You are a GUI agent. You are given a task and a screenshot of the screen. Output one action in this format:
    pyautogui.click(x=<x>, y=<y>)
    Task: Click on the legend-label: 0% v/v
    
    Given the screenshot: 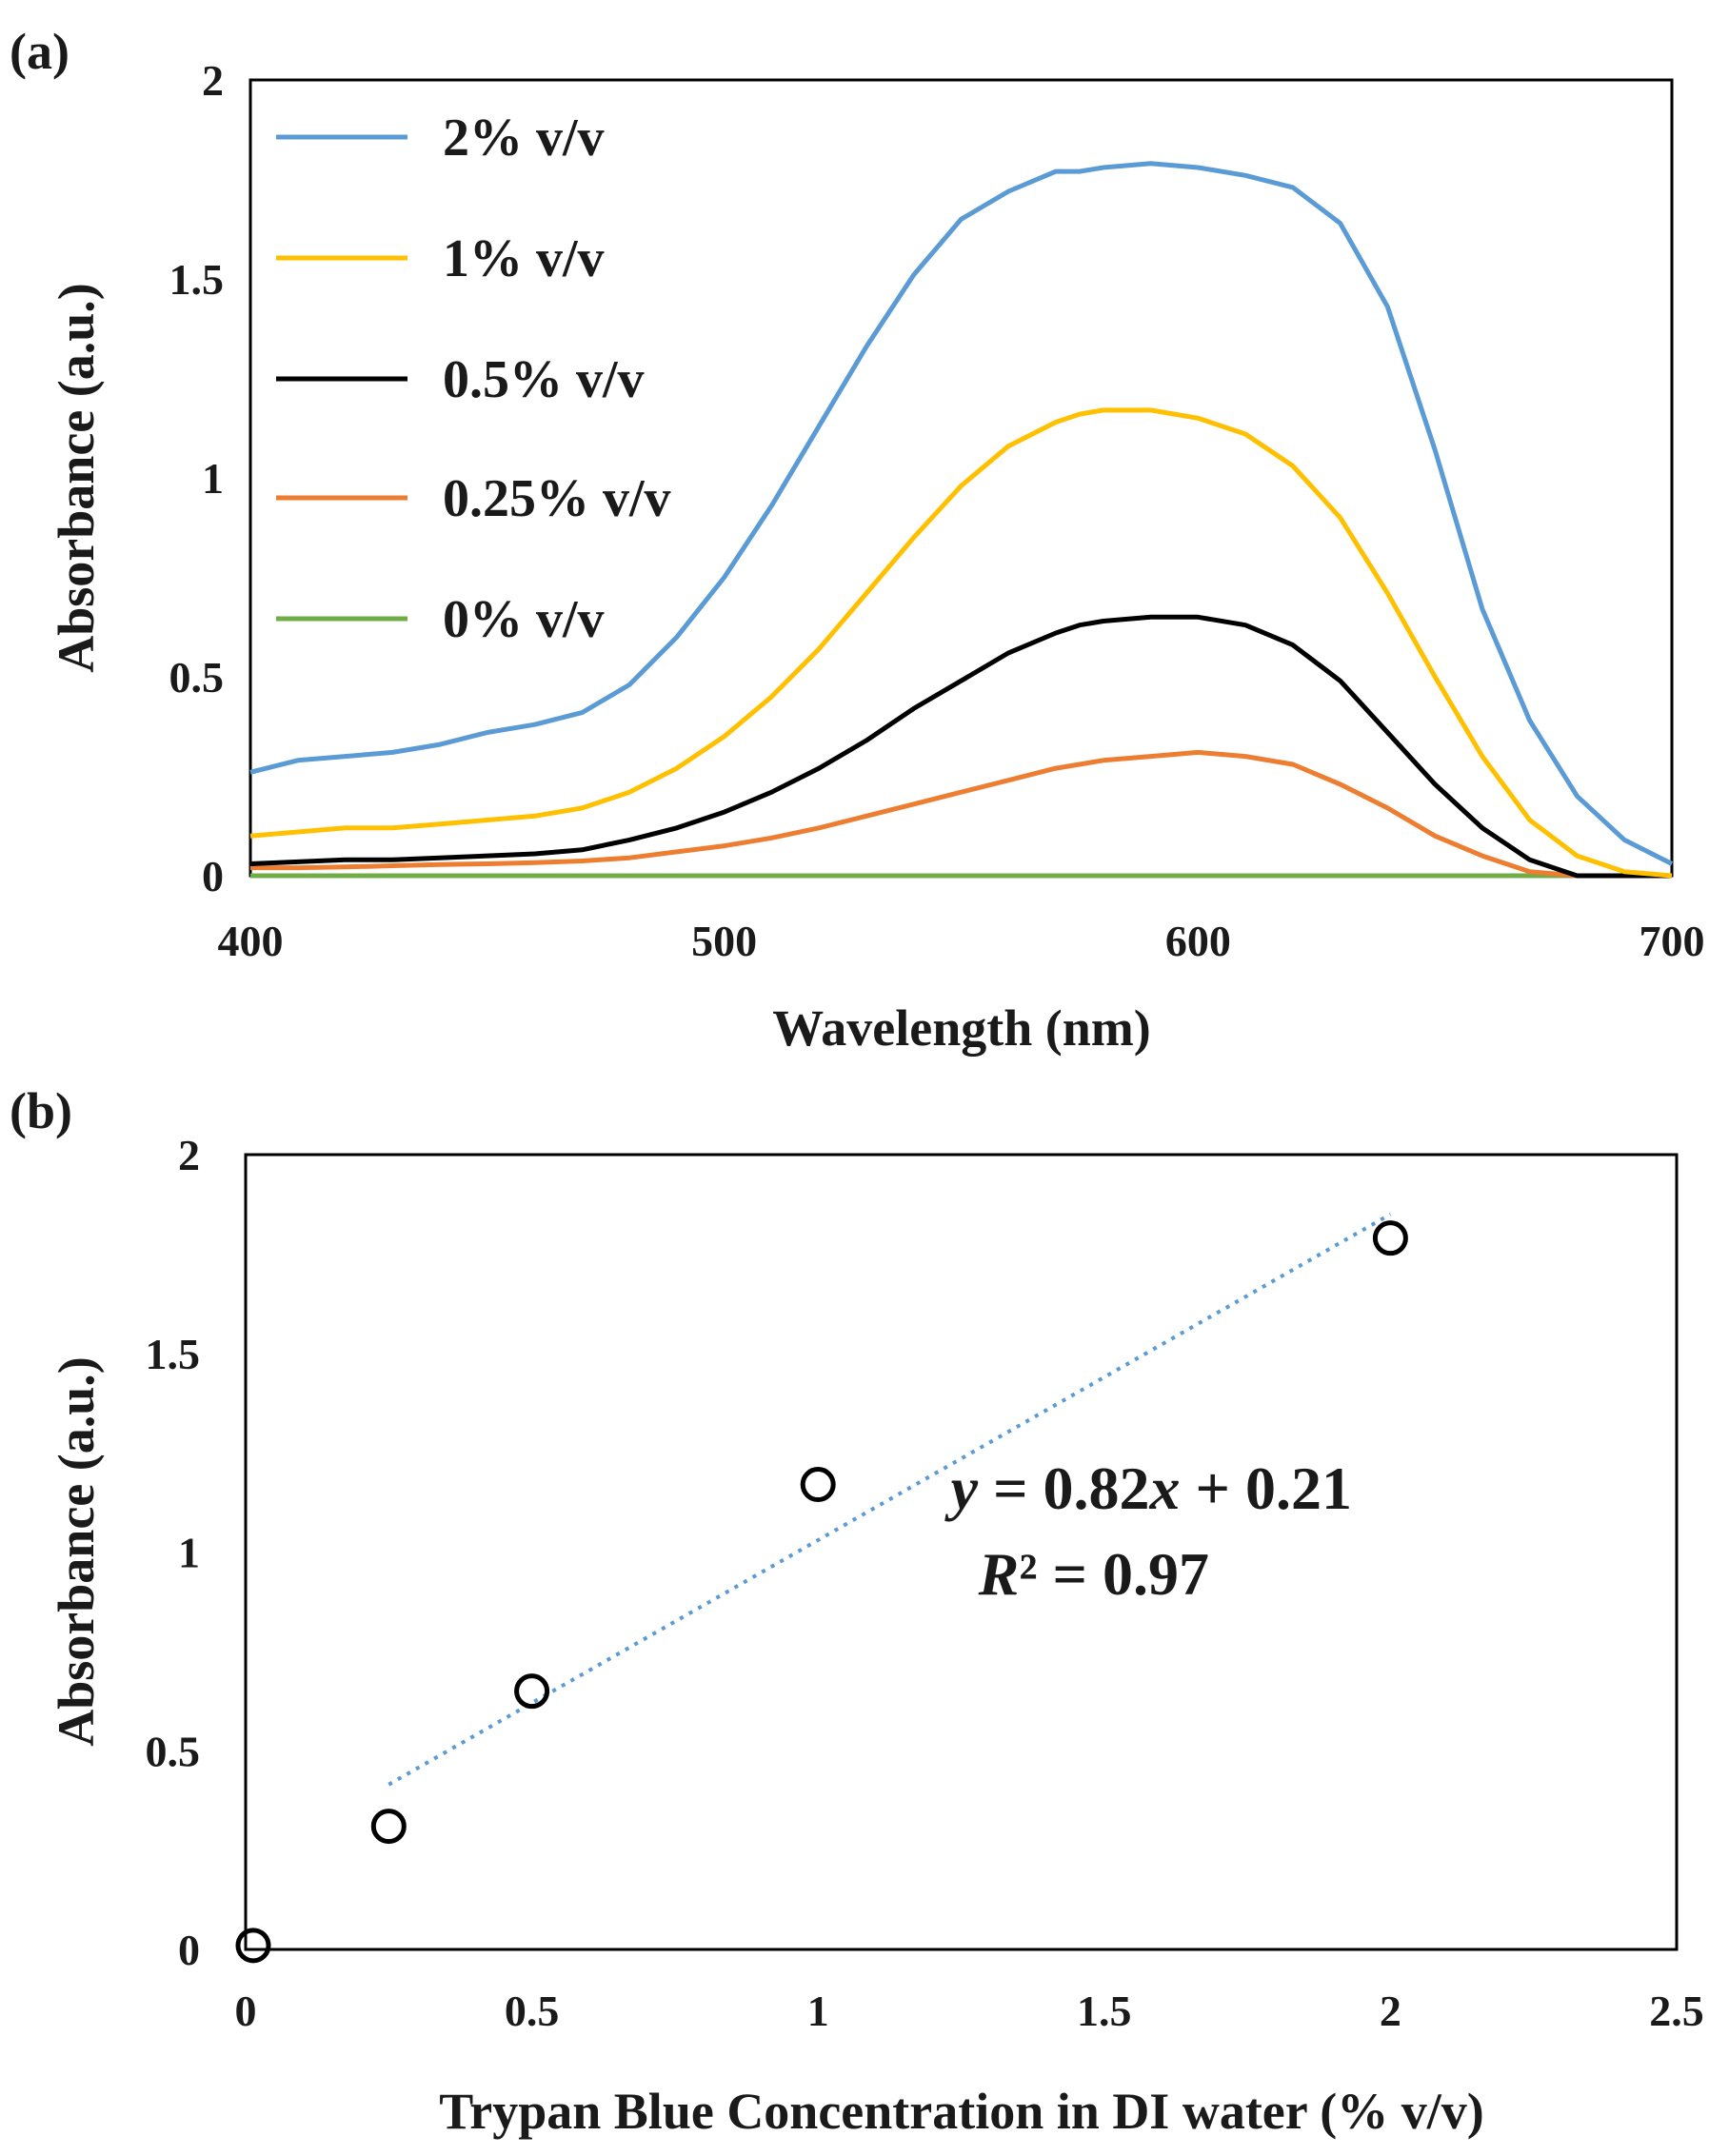 What is the action you would take?
    pyautogui.click(x=524, y=619)
    